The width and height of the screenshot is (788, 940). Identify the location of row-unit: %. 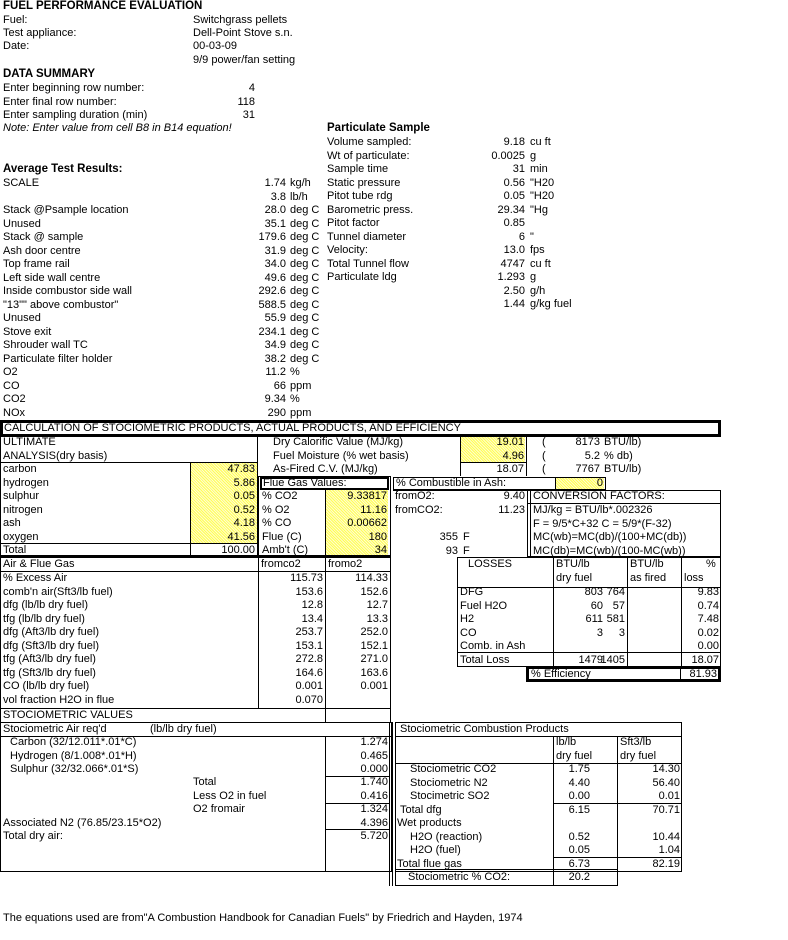
(295, 399).